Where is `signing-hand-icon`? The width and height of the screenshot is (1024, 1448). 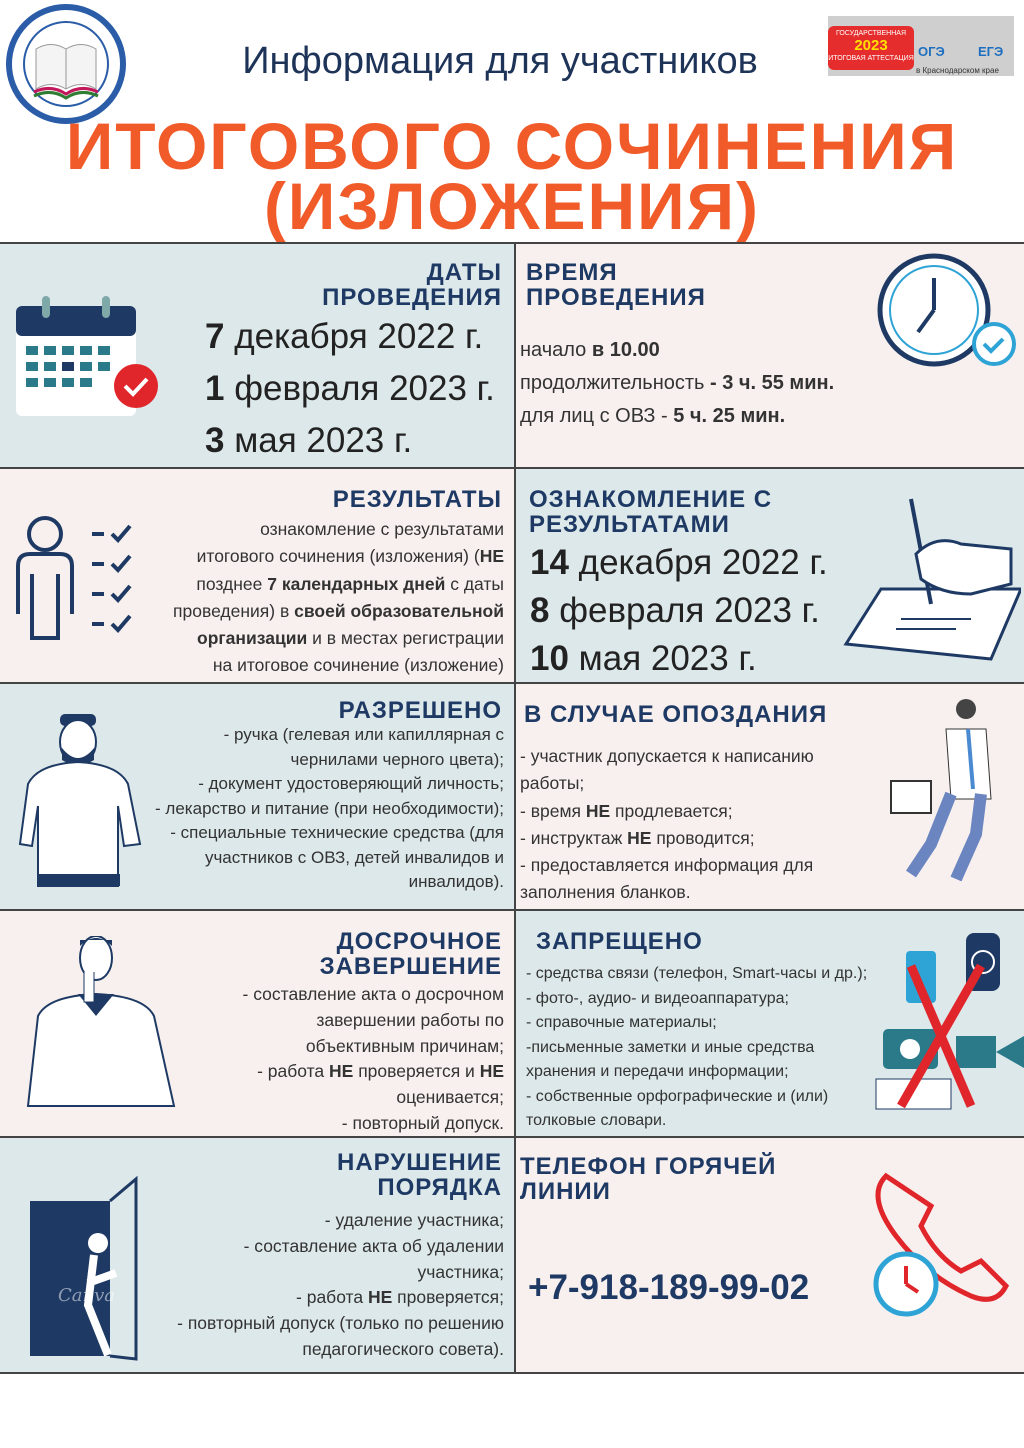
signing-hand-icon is located at coordinates (932, 581).